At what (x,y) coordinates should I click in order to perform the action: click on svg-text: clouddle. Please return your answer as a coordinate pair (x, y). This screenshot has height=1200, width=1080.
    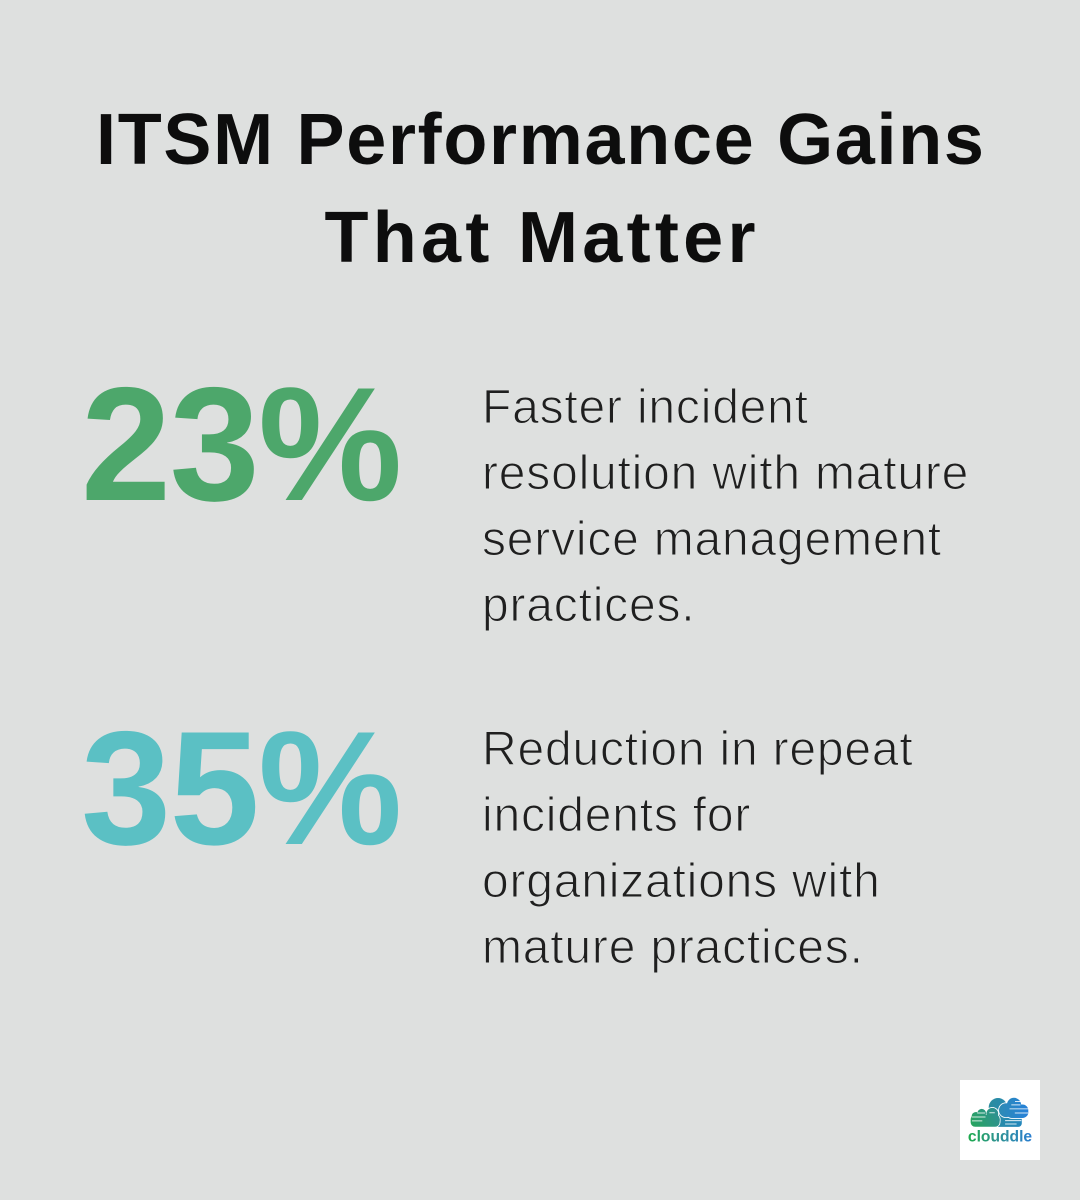
    Looking at the image, I should click on (1000, 1137).